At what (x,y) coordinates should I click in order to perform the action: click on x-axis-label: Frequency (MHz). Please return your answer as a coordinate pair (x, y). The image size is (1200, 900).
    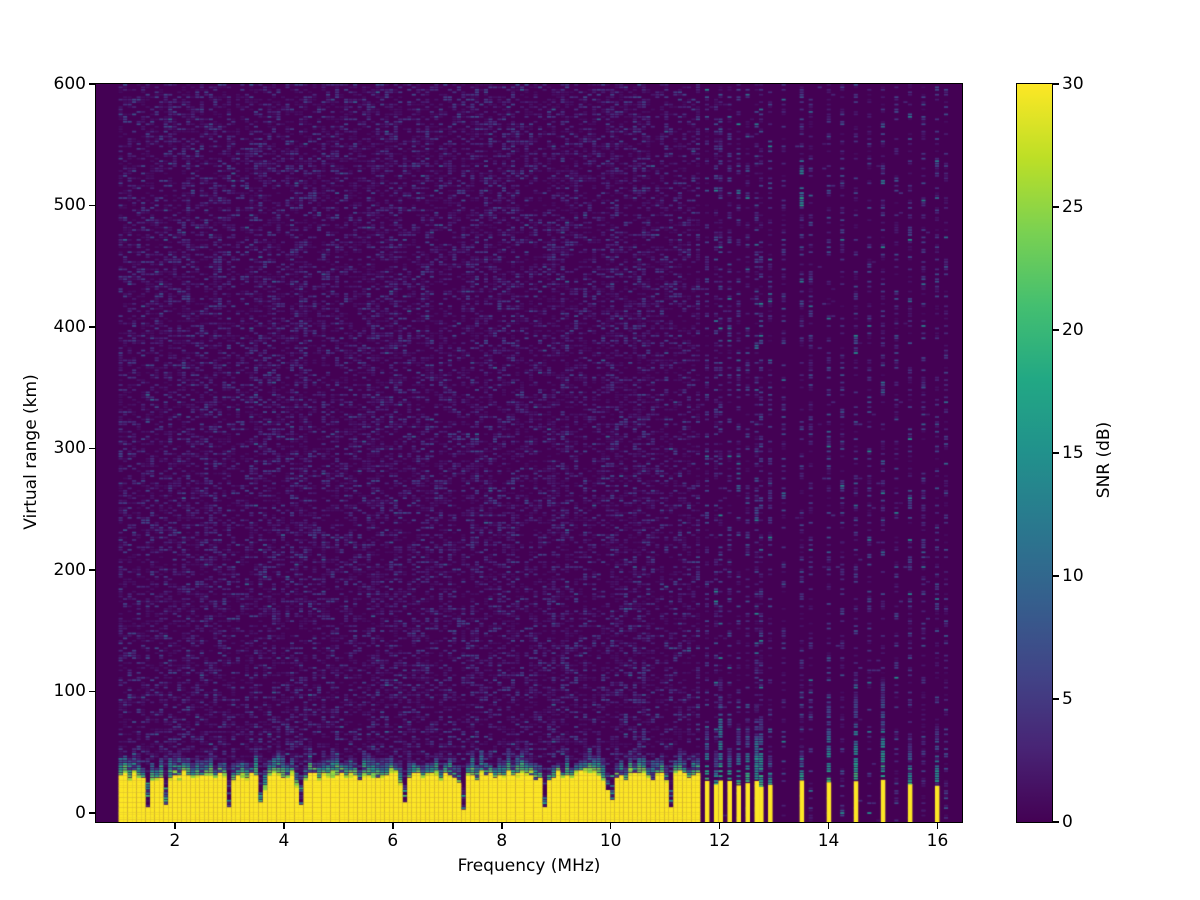
    Looking at the image, I should click on (529, 866).